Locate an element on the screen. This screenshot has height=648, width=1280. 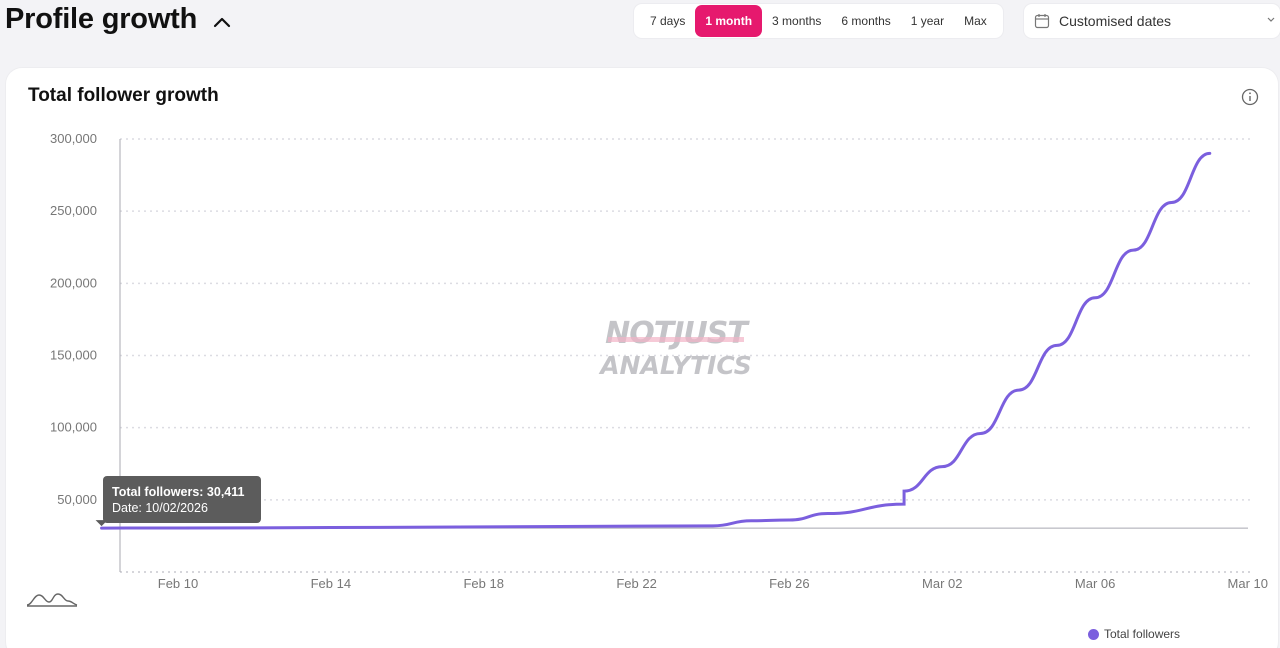
watermark-line-2: ANALYTICS is located at coordinates (676, 365).